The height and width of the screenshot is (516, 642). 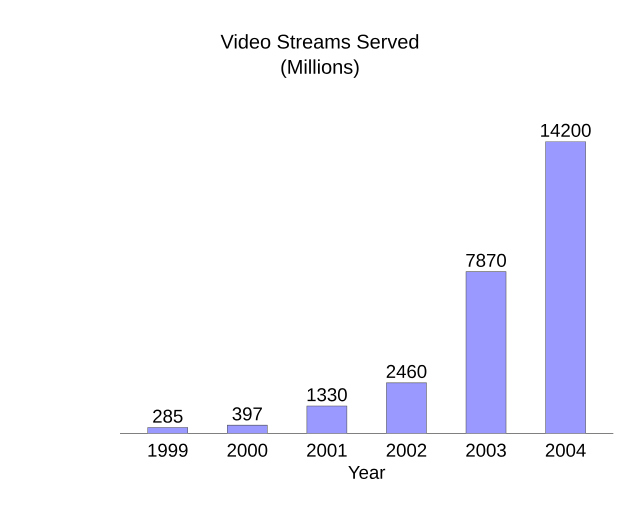 What do you see at coordinates (248, 450) in the screenshot?
I see `x-tick-label: 2000` at bounding box center [248, 450].